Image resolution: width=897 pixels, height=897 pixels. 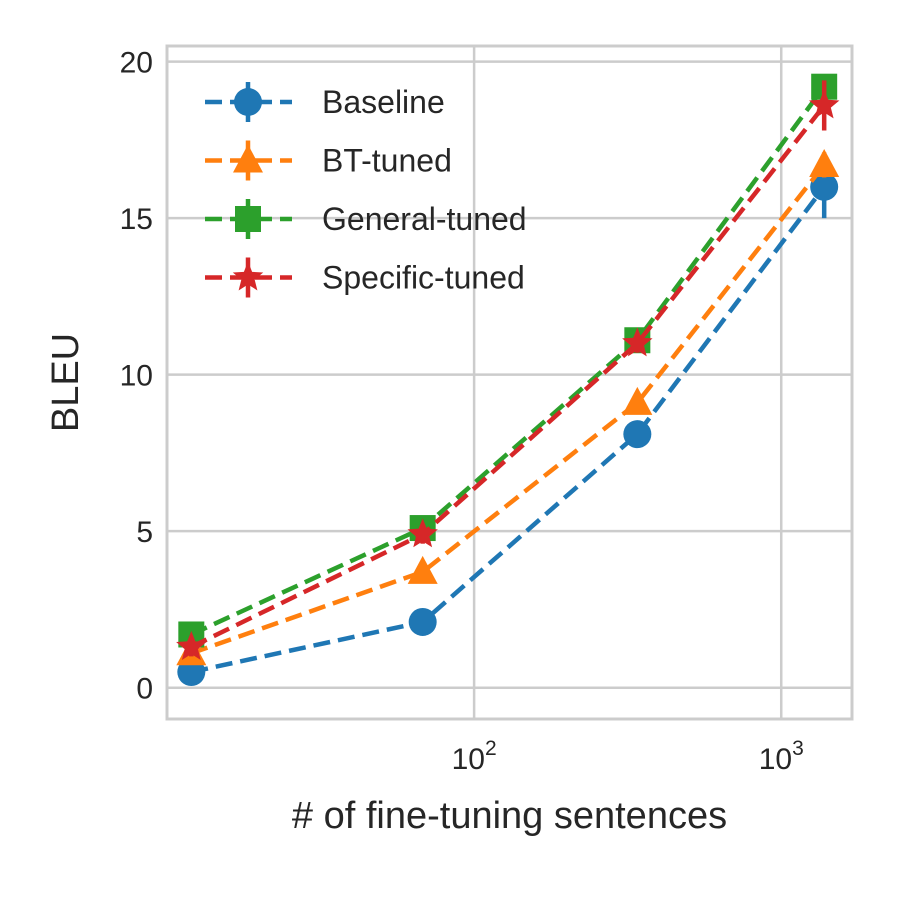 What do you see at coordinates (136, 63) in the screenshot?
I see `y-tick-label: 20` at bounding box center [136, 63].